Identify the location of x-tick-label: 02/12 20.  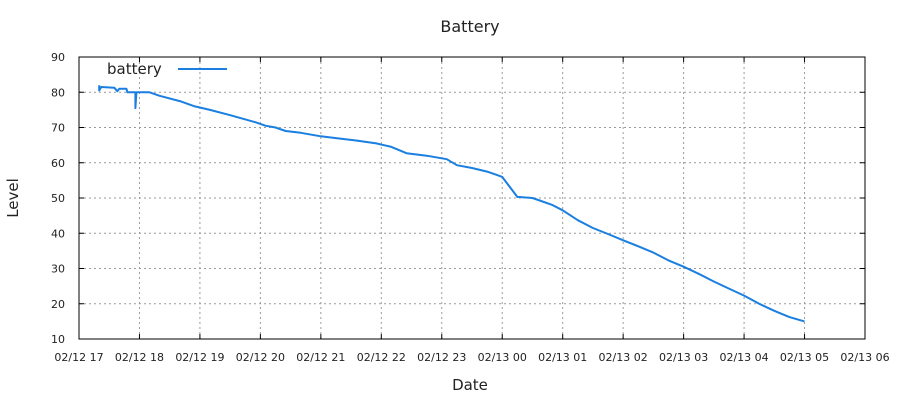
(260, 357).